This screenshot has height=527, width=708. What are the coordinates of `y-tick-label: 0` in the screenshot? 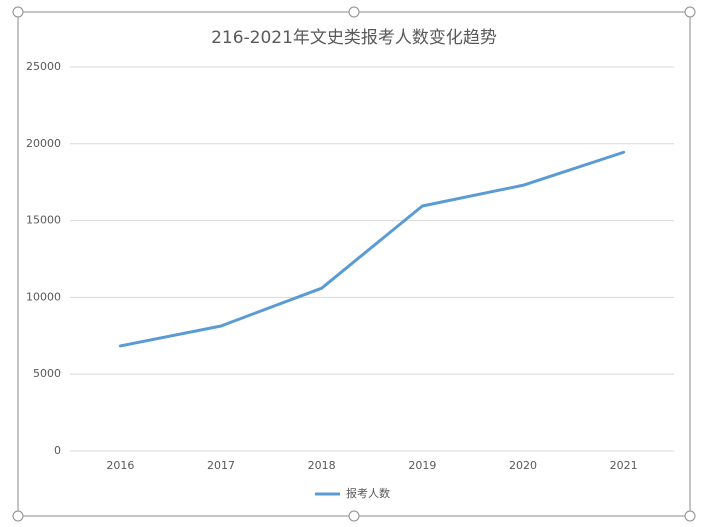 It's located at (57, 450).